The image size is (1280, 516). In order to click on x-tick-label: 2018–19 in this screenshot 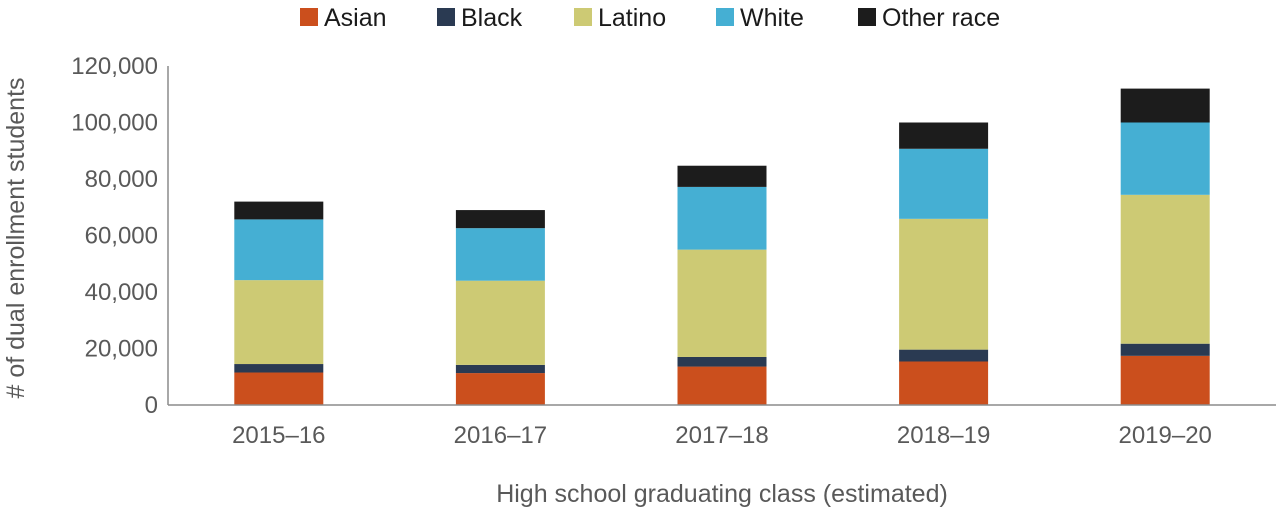, I will do `click(943, 435)`.